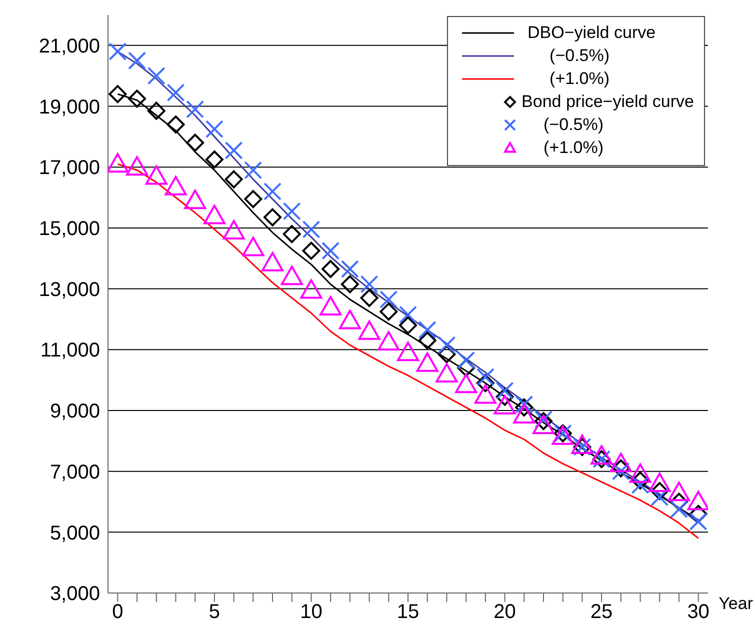 Image resolution: width=755 pixels, height=633 pixels. Describe the element at coordinates (69, 107) in the screenshot. I see `y-tick-label: 19,000` at that location.